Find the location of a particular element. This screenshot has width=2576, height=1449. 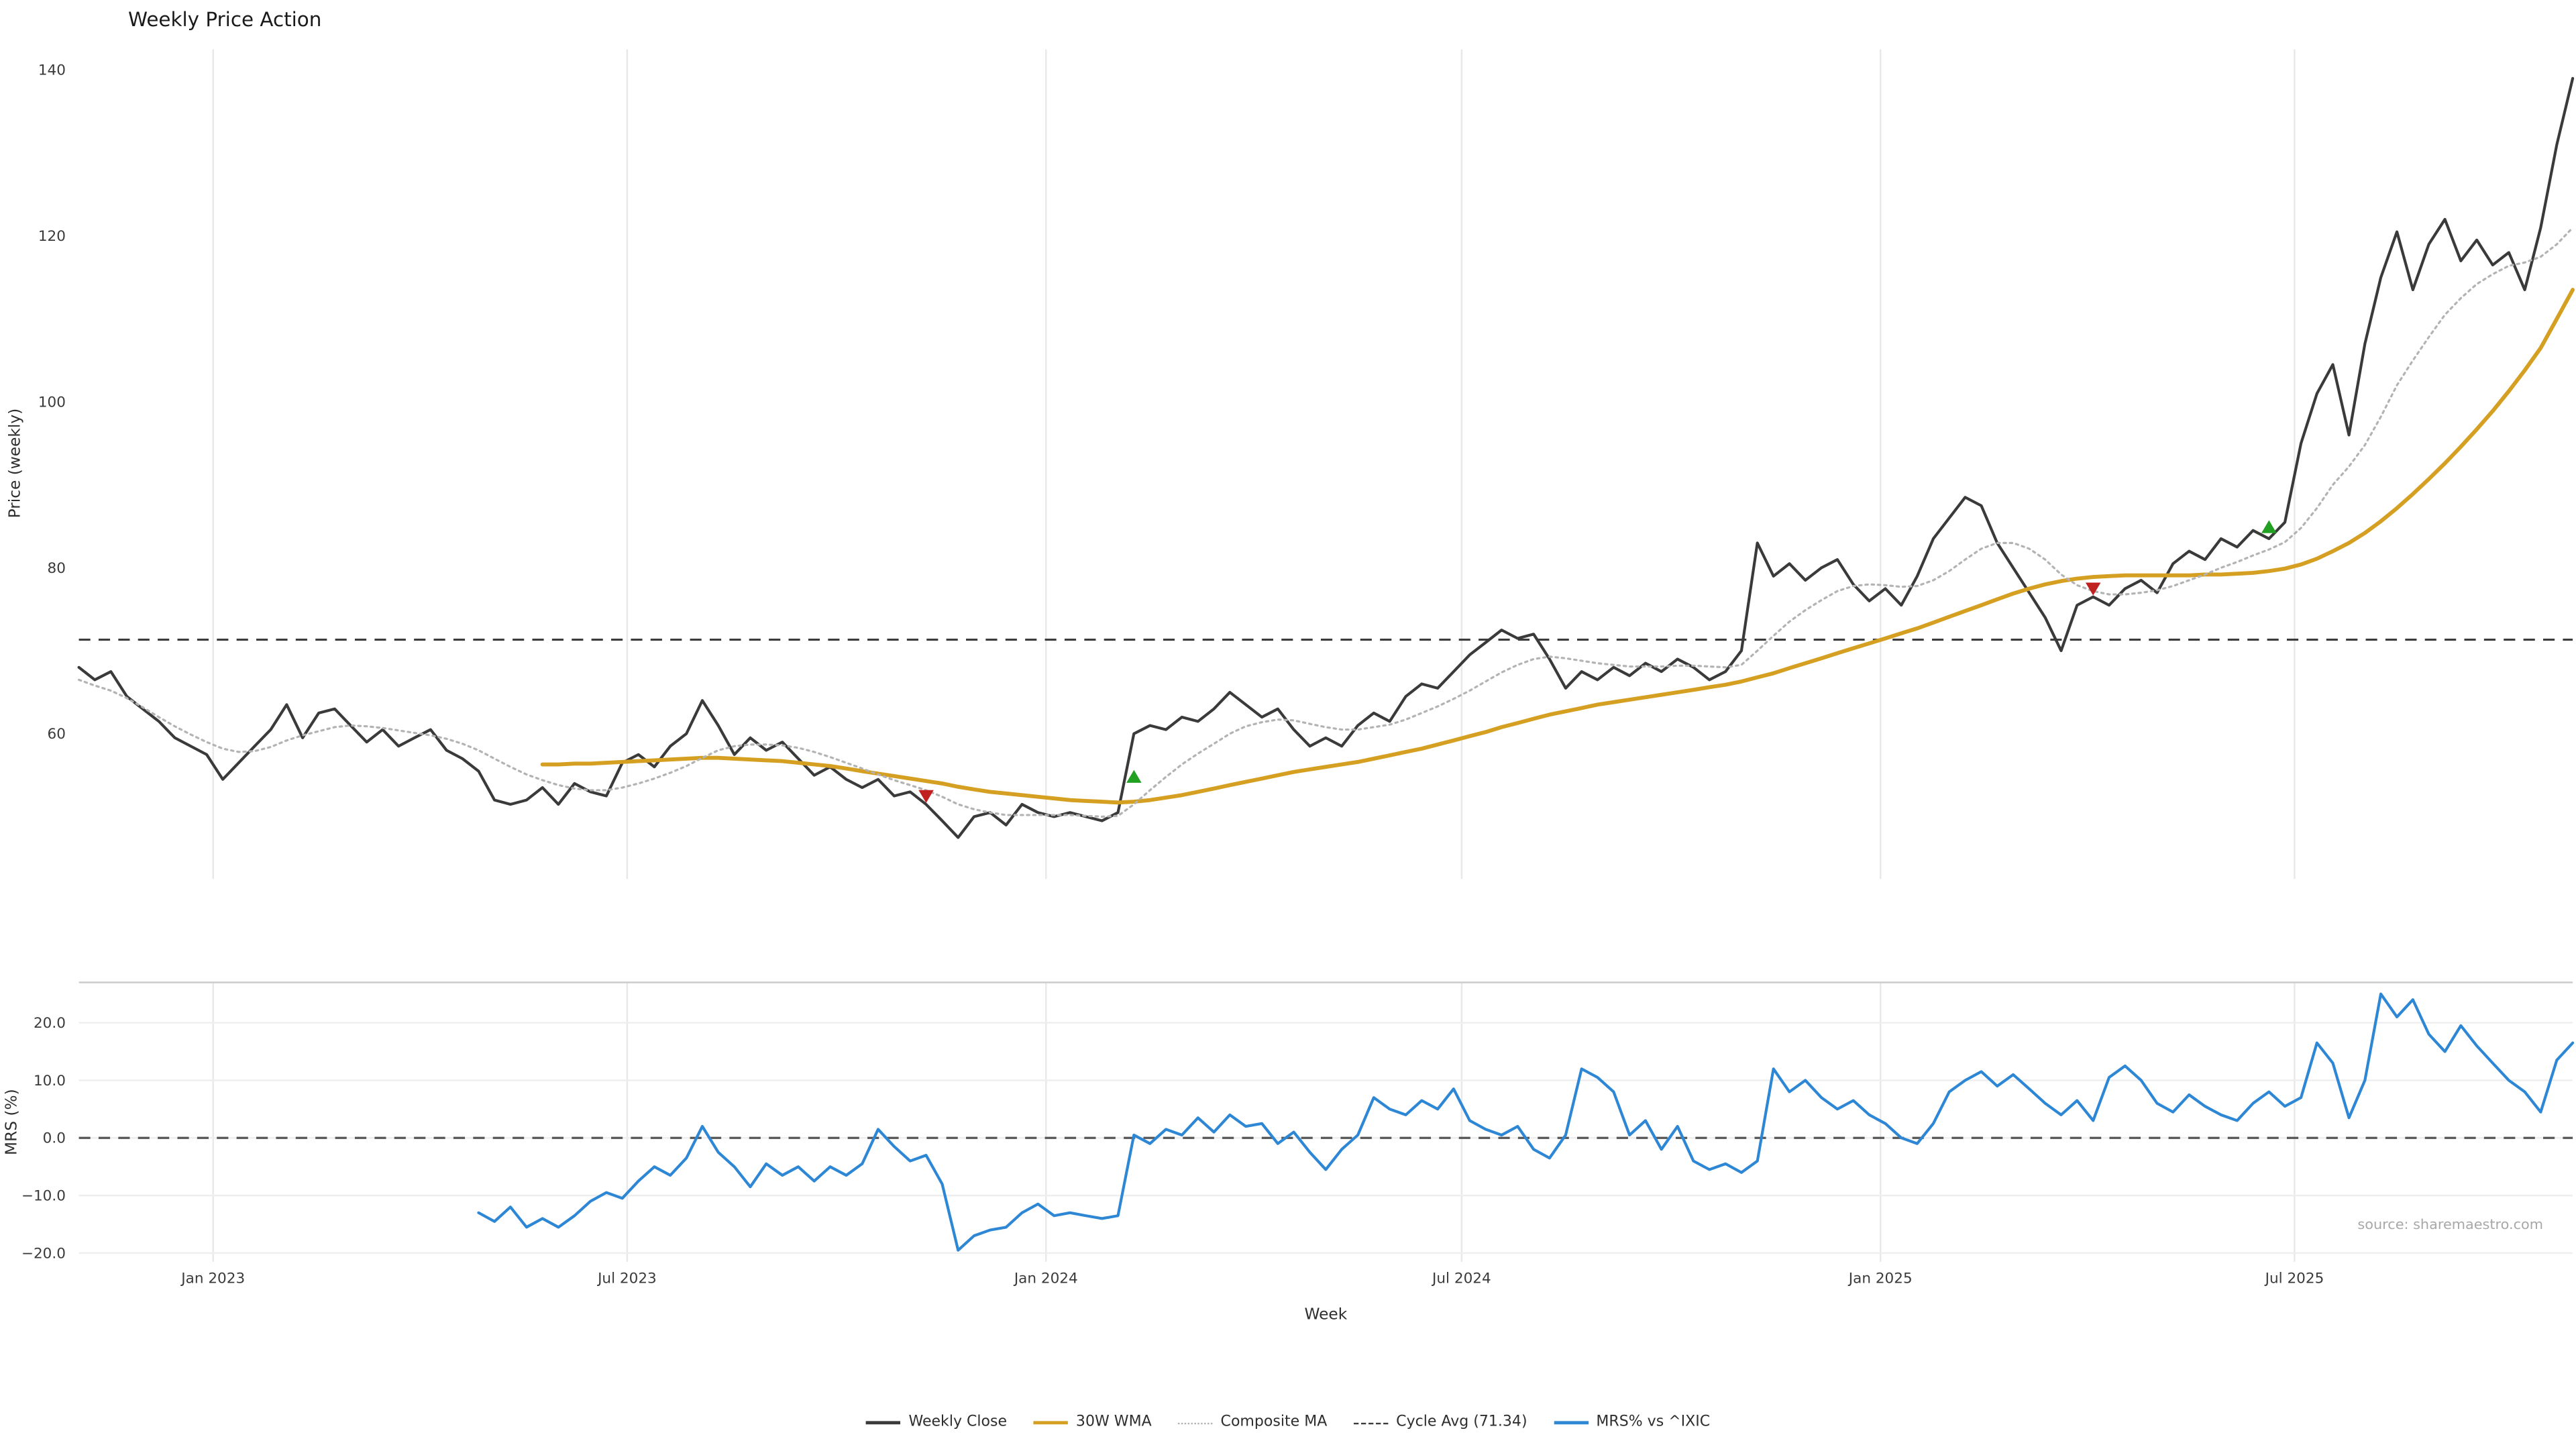

legend-item-composite-ma: Composite MA is located at coordinates (1252, 1423).